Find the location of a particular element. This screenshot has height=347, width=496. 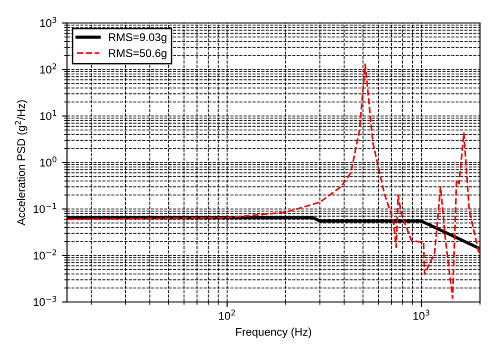

y-tick-label: 10$^{0}$ is located at coordinates (48, 161).